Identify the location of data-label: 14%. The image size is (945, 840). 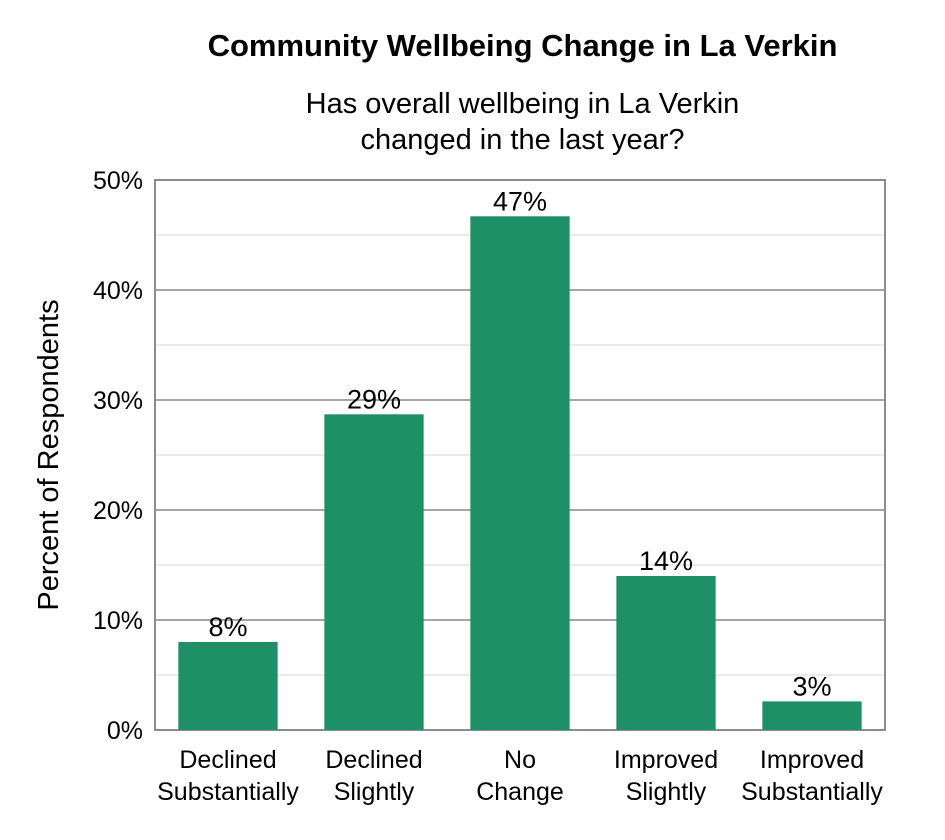
(666, 561).